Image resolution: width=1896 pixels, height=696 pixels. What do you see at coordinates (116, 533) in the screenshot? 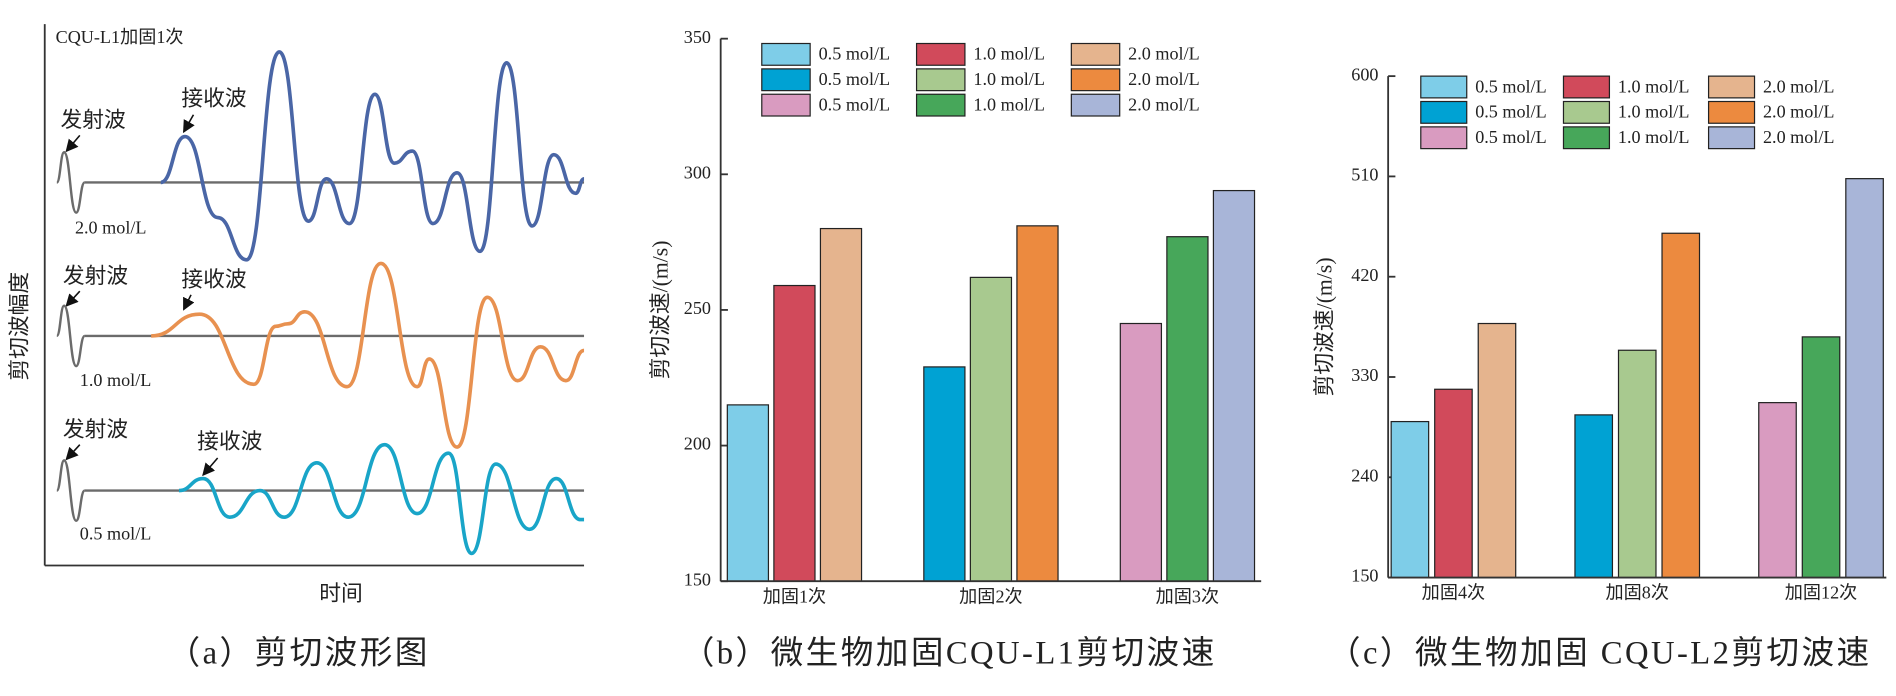
I see `trace-label: 0.5 mol/L` at bounding box center [116, 533].